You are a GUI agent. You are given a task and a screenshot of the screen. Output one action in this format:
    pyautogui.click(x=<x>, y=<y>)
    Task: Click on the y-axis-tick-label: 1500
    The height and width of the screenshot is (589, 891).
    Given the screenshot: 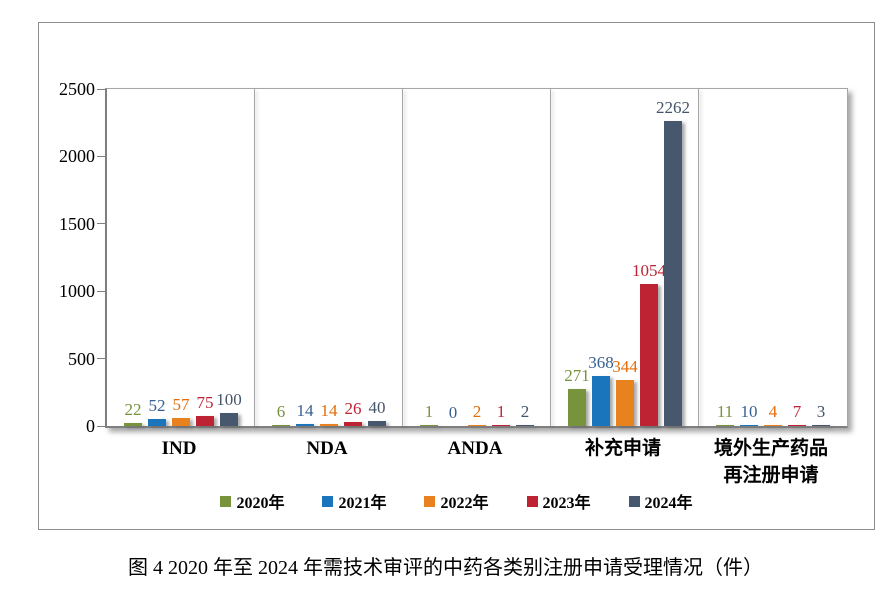 What is the action you would take?
    pyautogui.click(x=77, y=223)
    